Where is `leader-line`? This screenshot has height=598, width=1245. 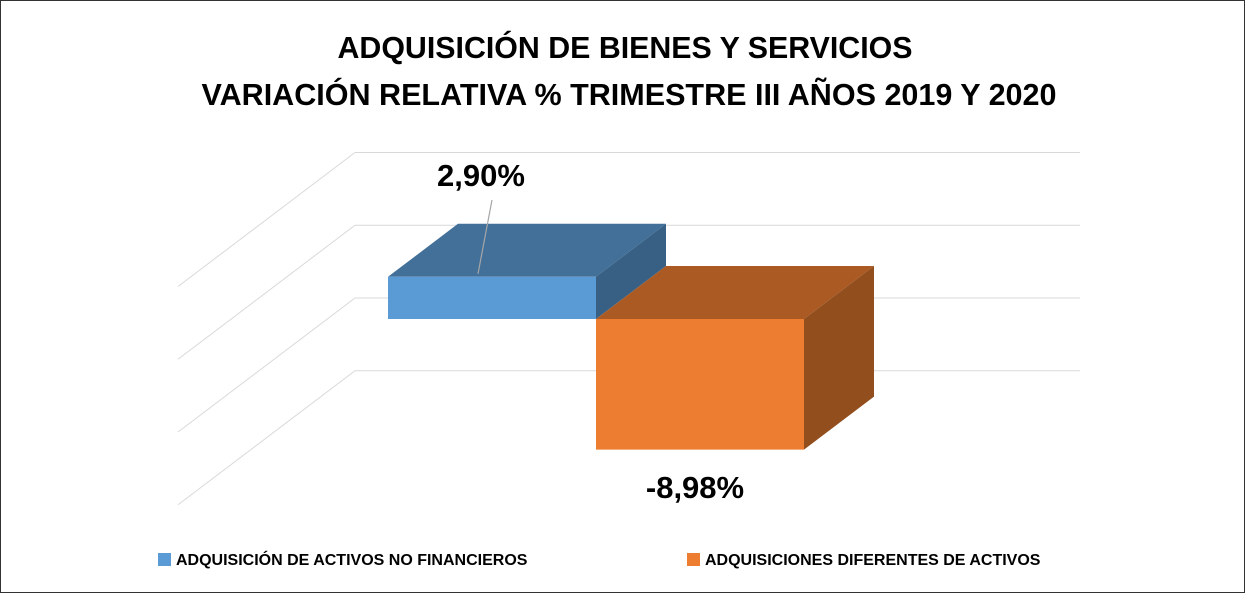
leader-line is located at coordinates (485, 236).